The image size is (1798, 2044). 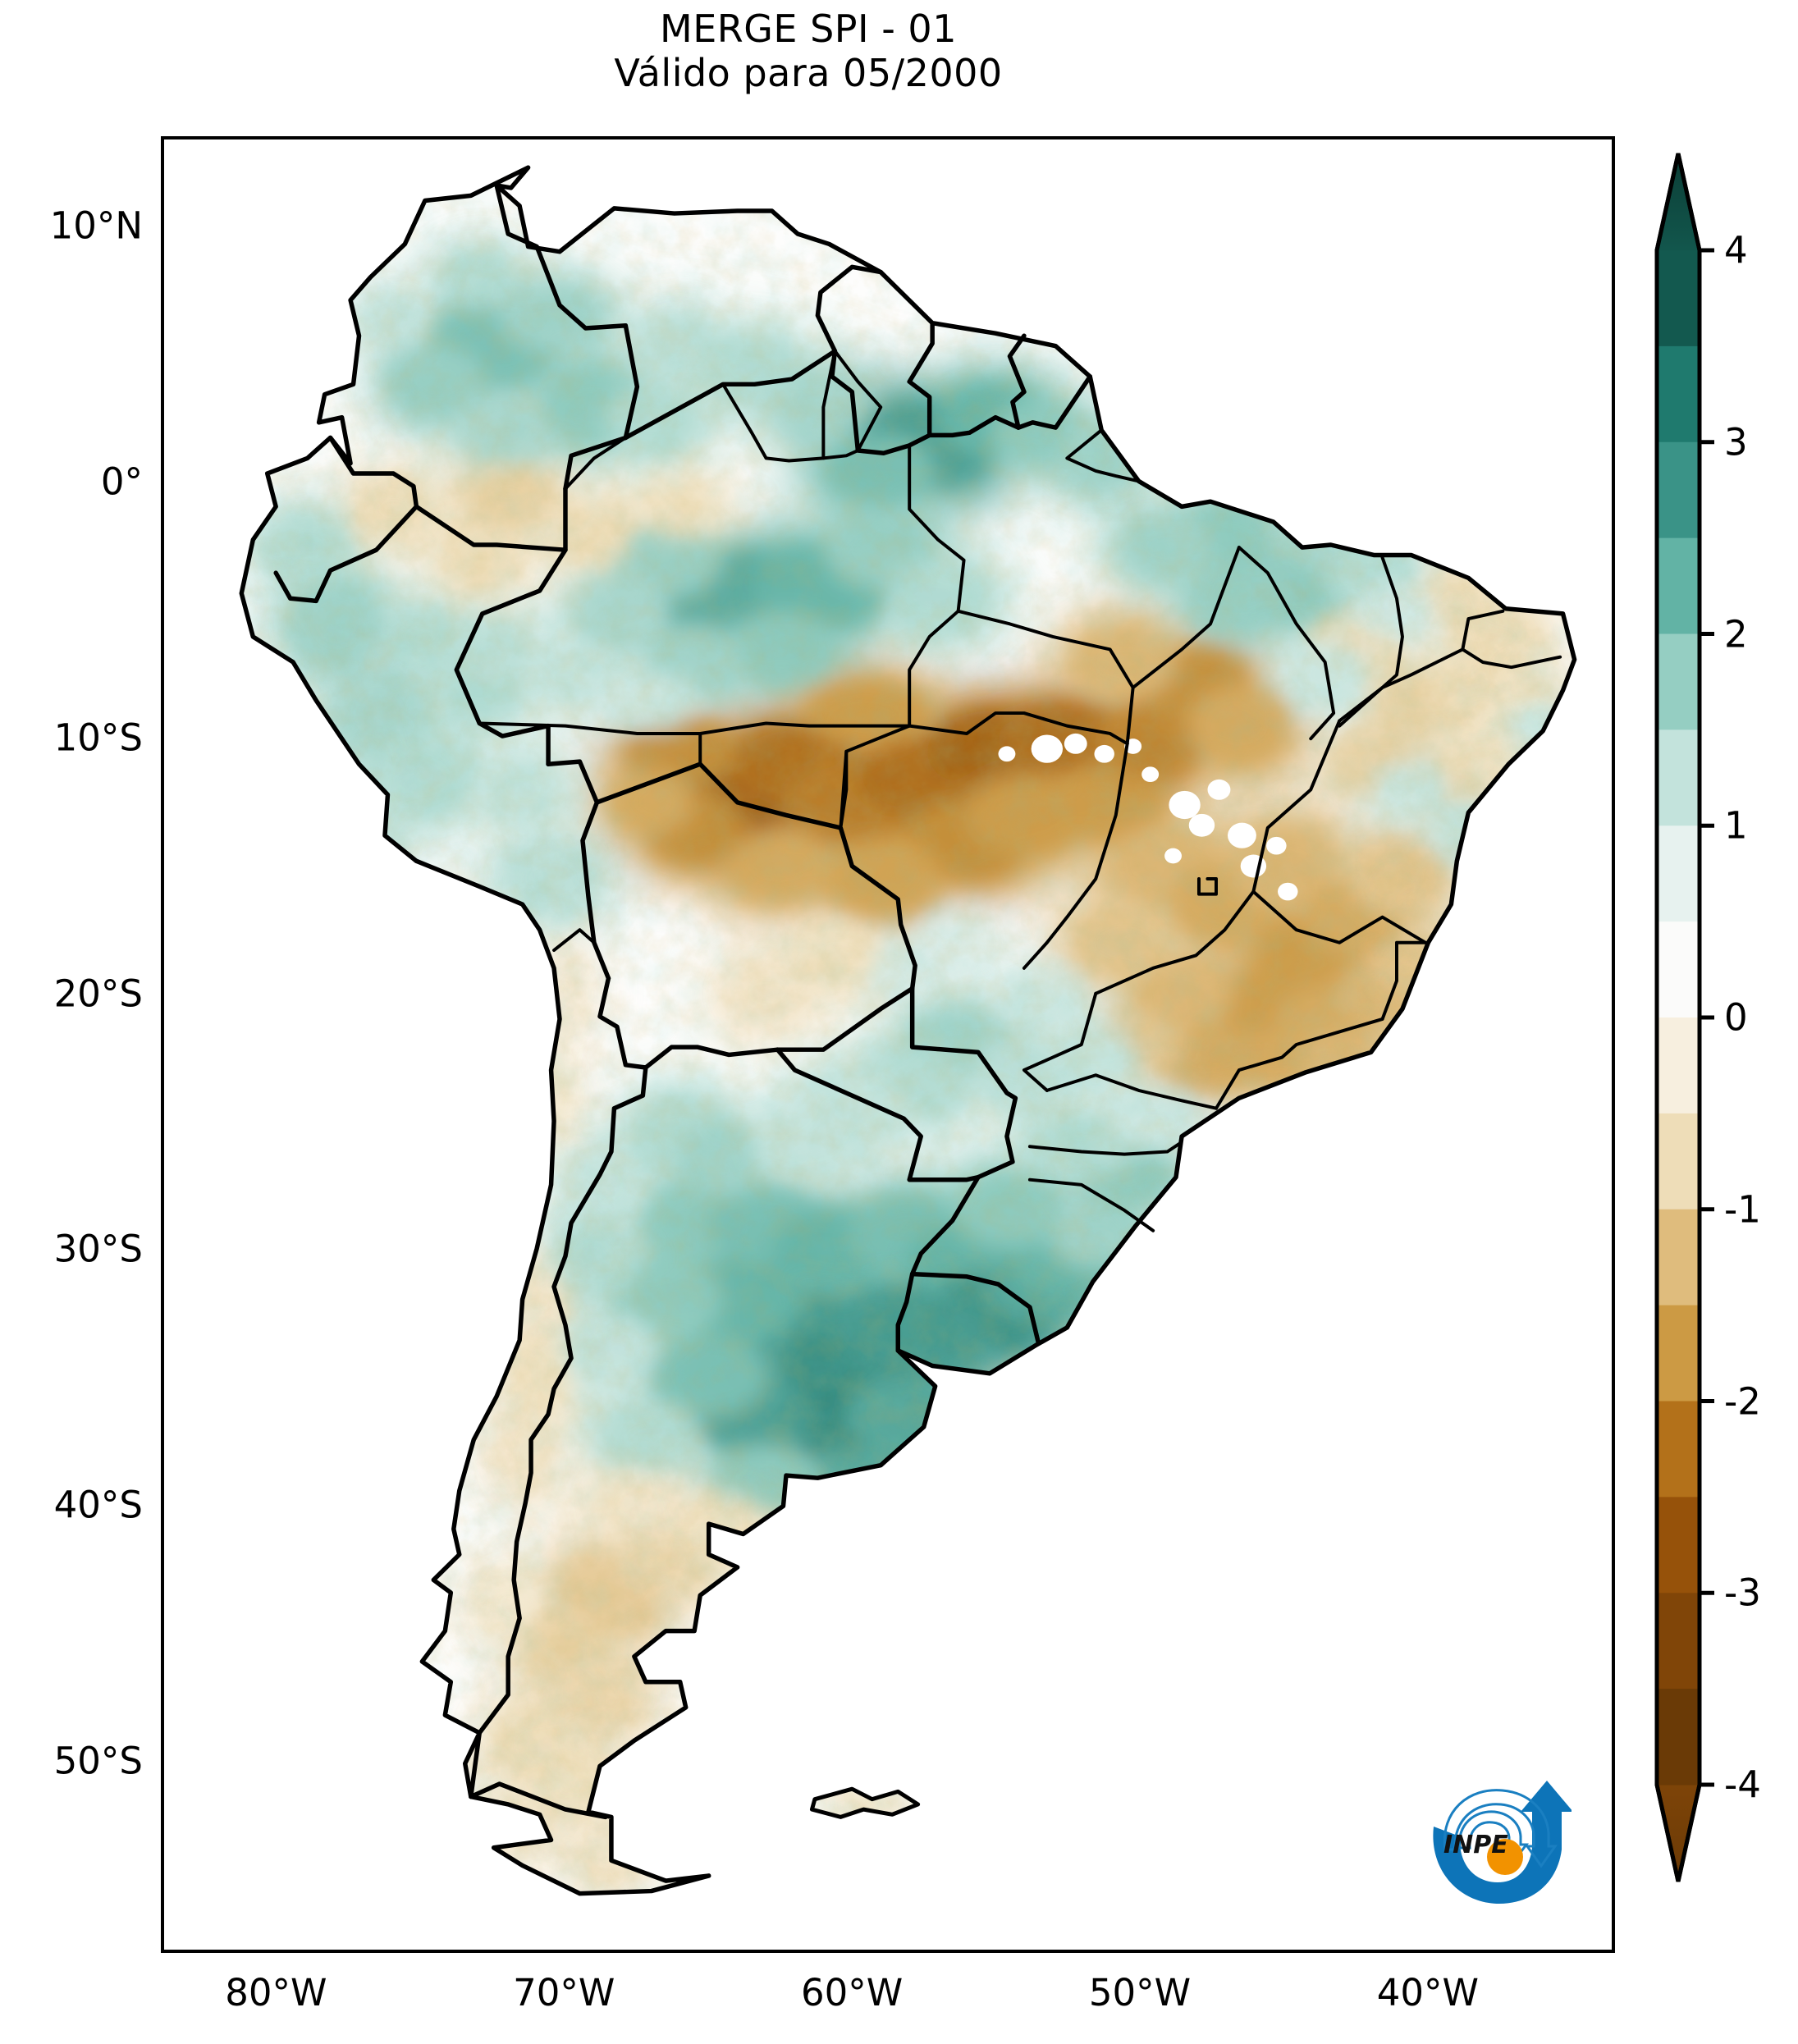 What do you see at coordinates (98, 1761) in the screenshot?
I see `y-tick-6: 50°S` at bounding box center [98, 1761].